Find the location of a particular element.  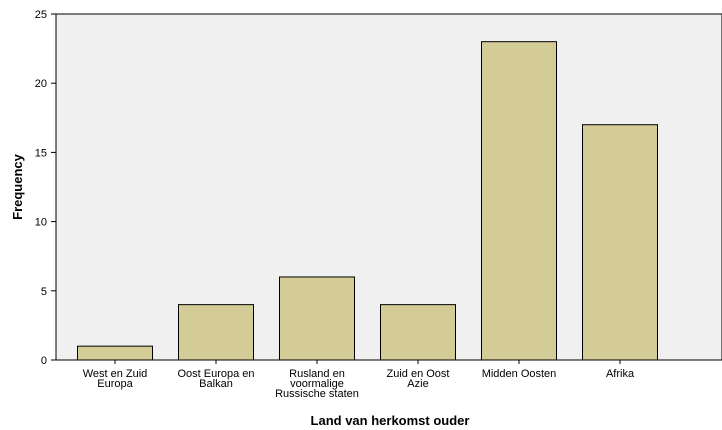

x-tick-label-line: Afrika is located at coordinates (620, 374).